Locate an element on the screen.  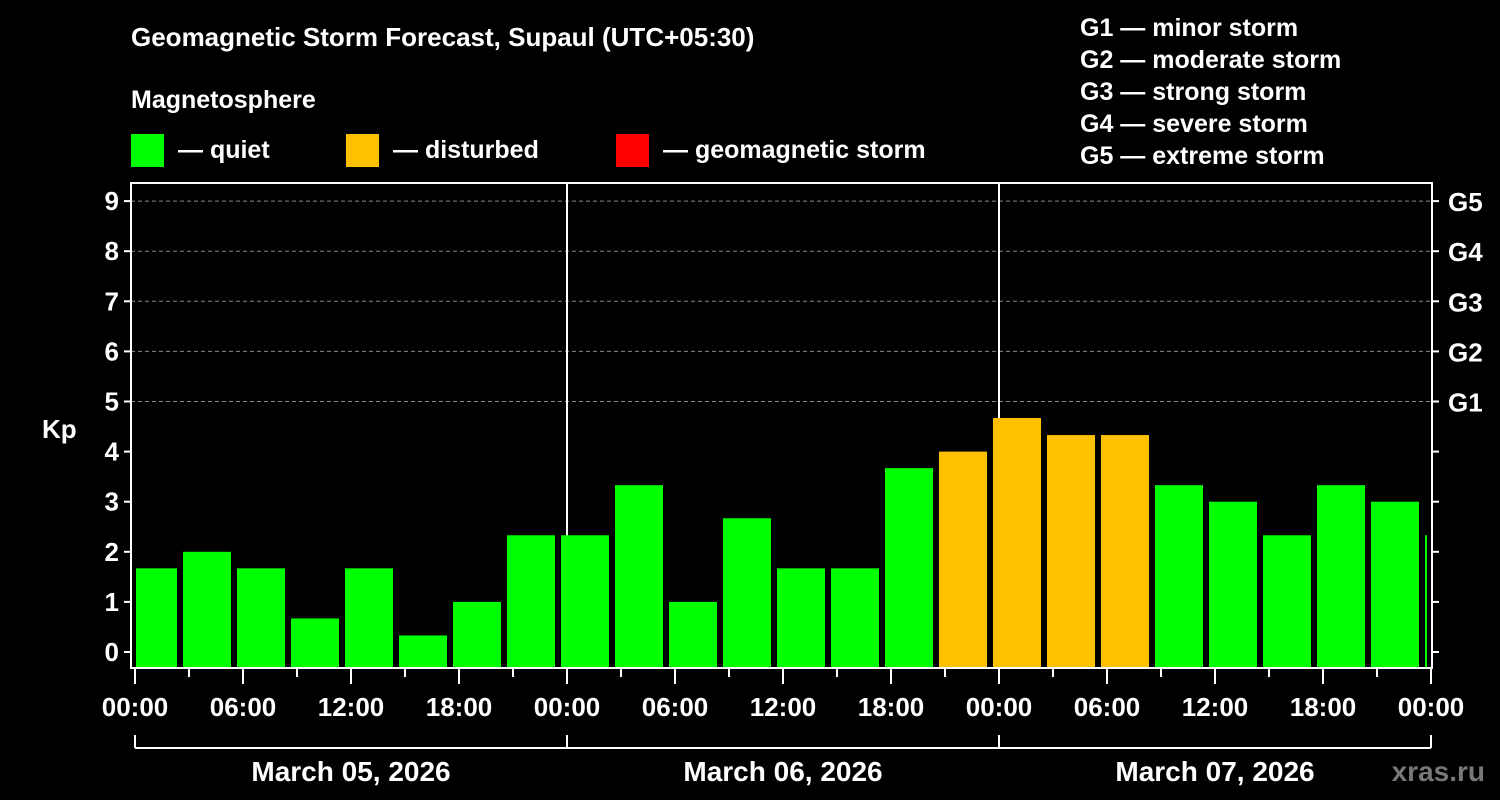
y-tick-label: 8 is located at coordinates (112, 251).